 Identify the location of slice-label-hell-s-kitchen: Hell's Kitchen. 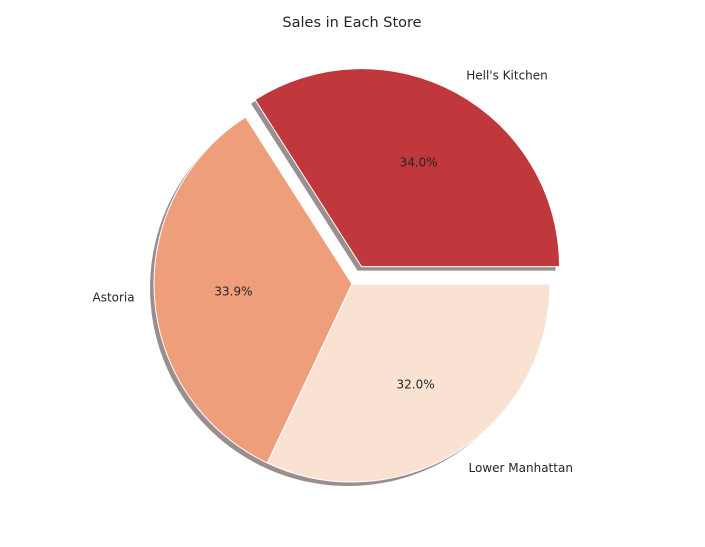
(507, 76).